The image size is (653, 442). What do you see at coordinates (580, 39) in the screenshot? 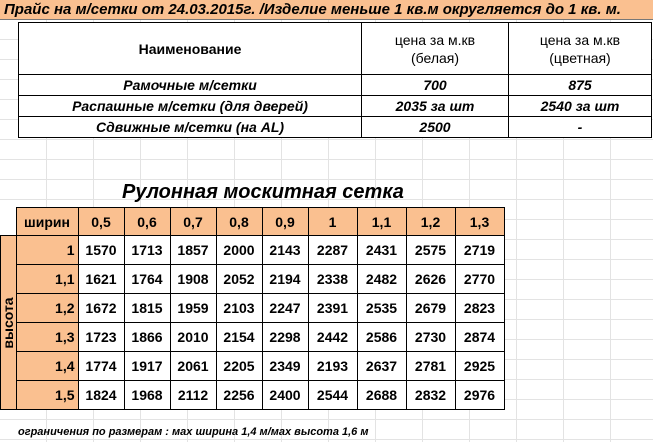
I see `header-color-line1: цена за м.кв` at bounding box center [580, 39].